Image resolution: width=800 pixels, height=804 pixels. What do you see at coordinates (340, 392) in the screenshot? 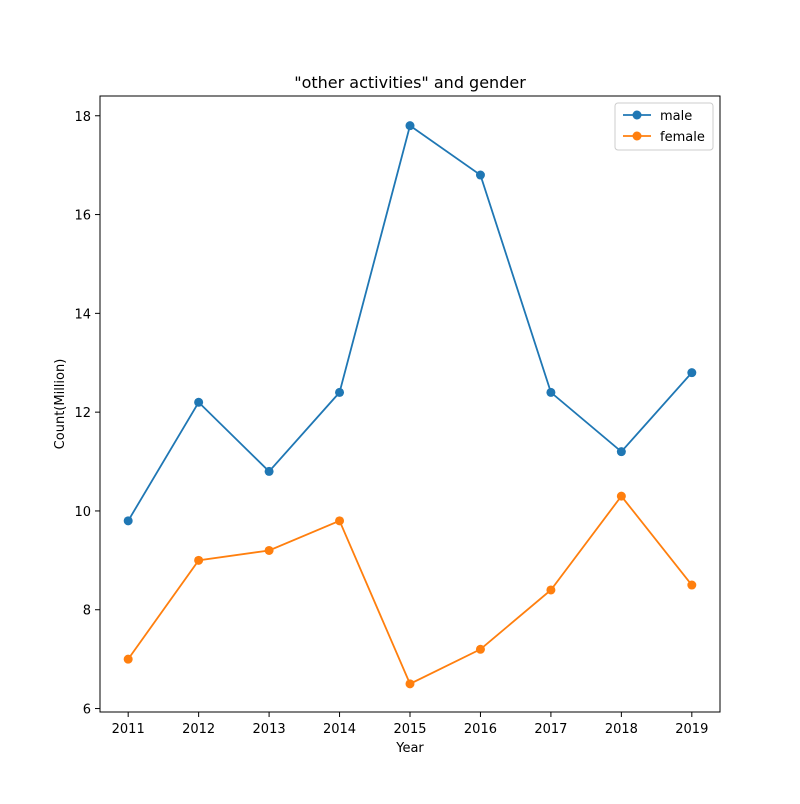
I see `data-point-male-2014` at bounding box center [340, 392].